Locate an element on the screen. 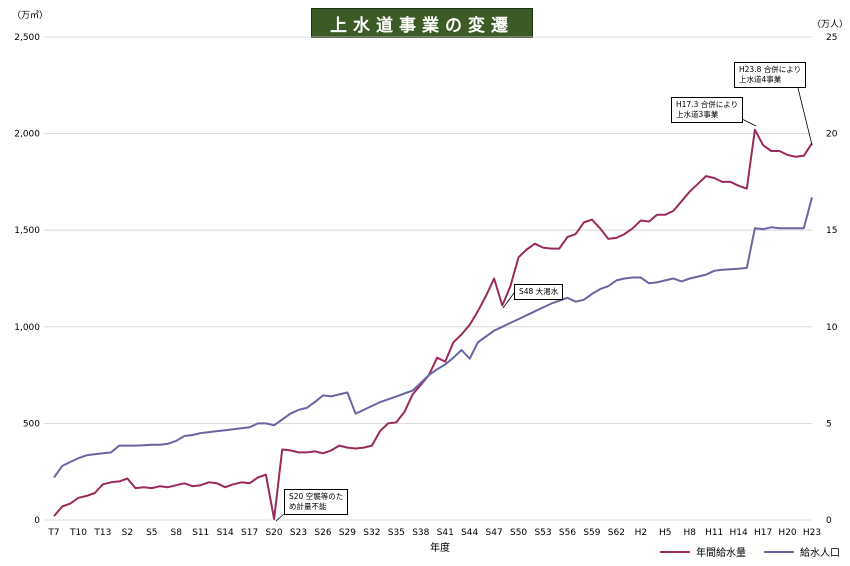 The height and width of the screenshot is (566, 850). x-tick-label: S29 is located at coordinates (347, 533).